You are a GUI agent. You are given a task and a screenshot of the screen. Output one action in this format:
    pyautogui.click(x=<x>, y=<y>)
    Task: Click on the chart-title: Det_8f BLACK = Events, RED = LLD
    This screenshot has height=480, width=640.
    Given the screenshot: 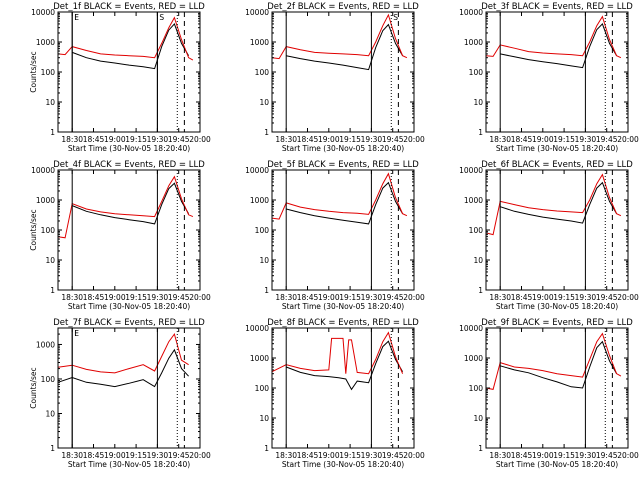 What is the action you would take?
    pyautogui.click(x=343, y=323)
    